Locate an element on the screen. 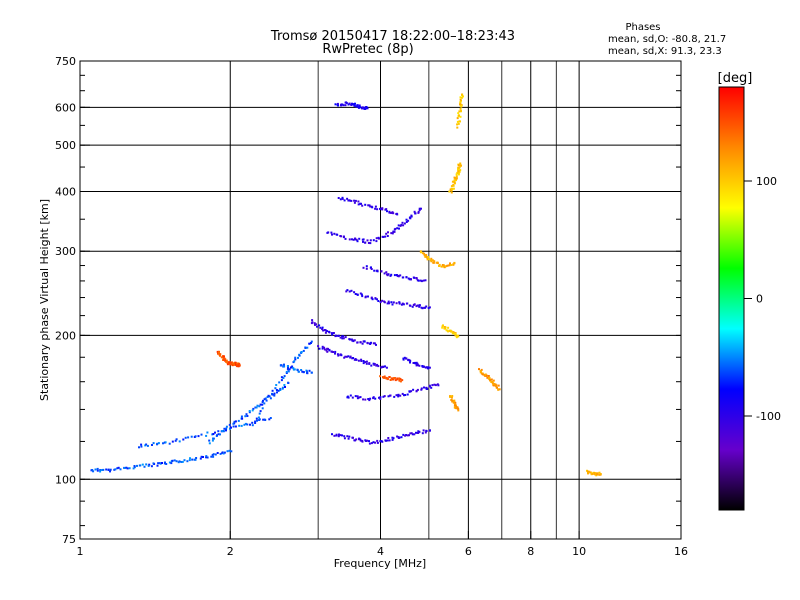 The width and height of the screenshot is (800, 600). y-tick-label: 750 is located at coordinates (65, 61).